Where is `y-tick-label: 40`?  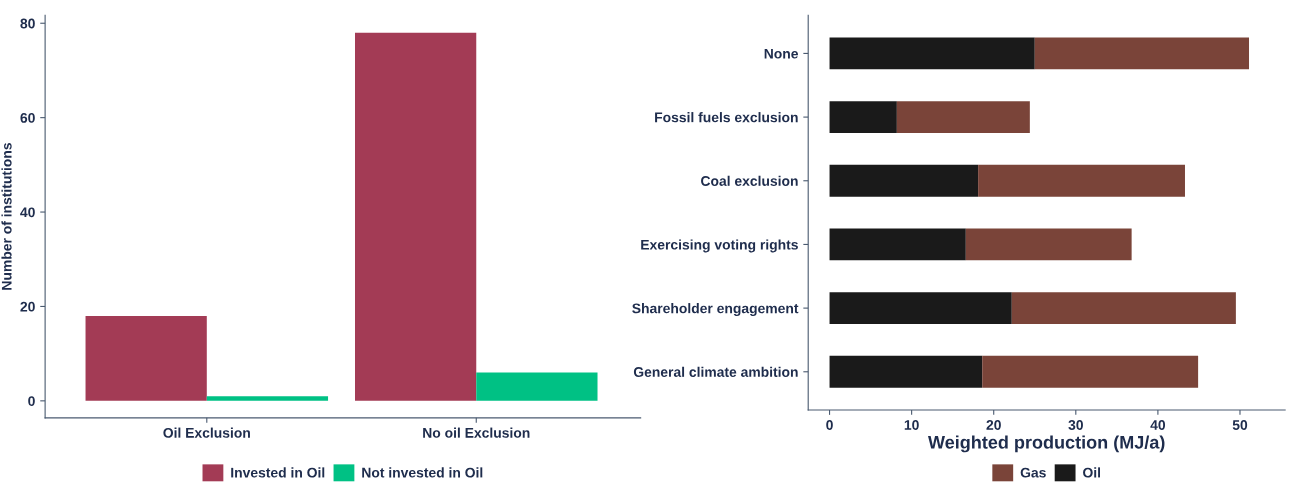 y-tick-label: 40 is located at coordinates (27, 212).